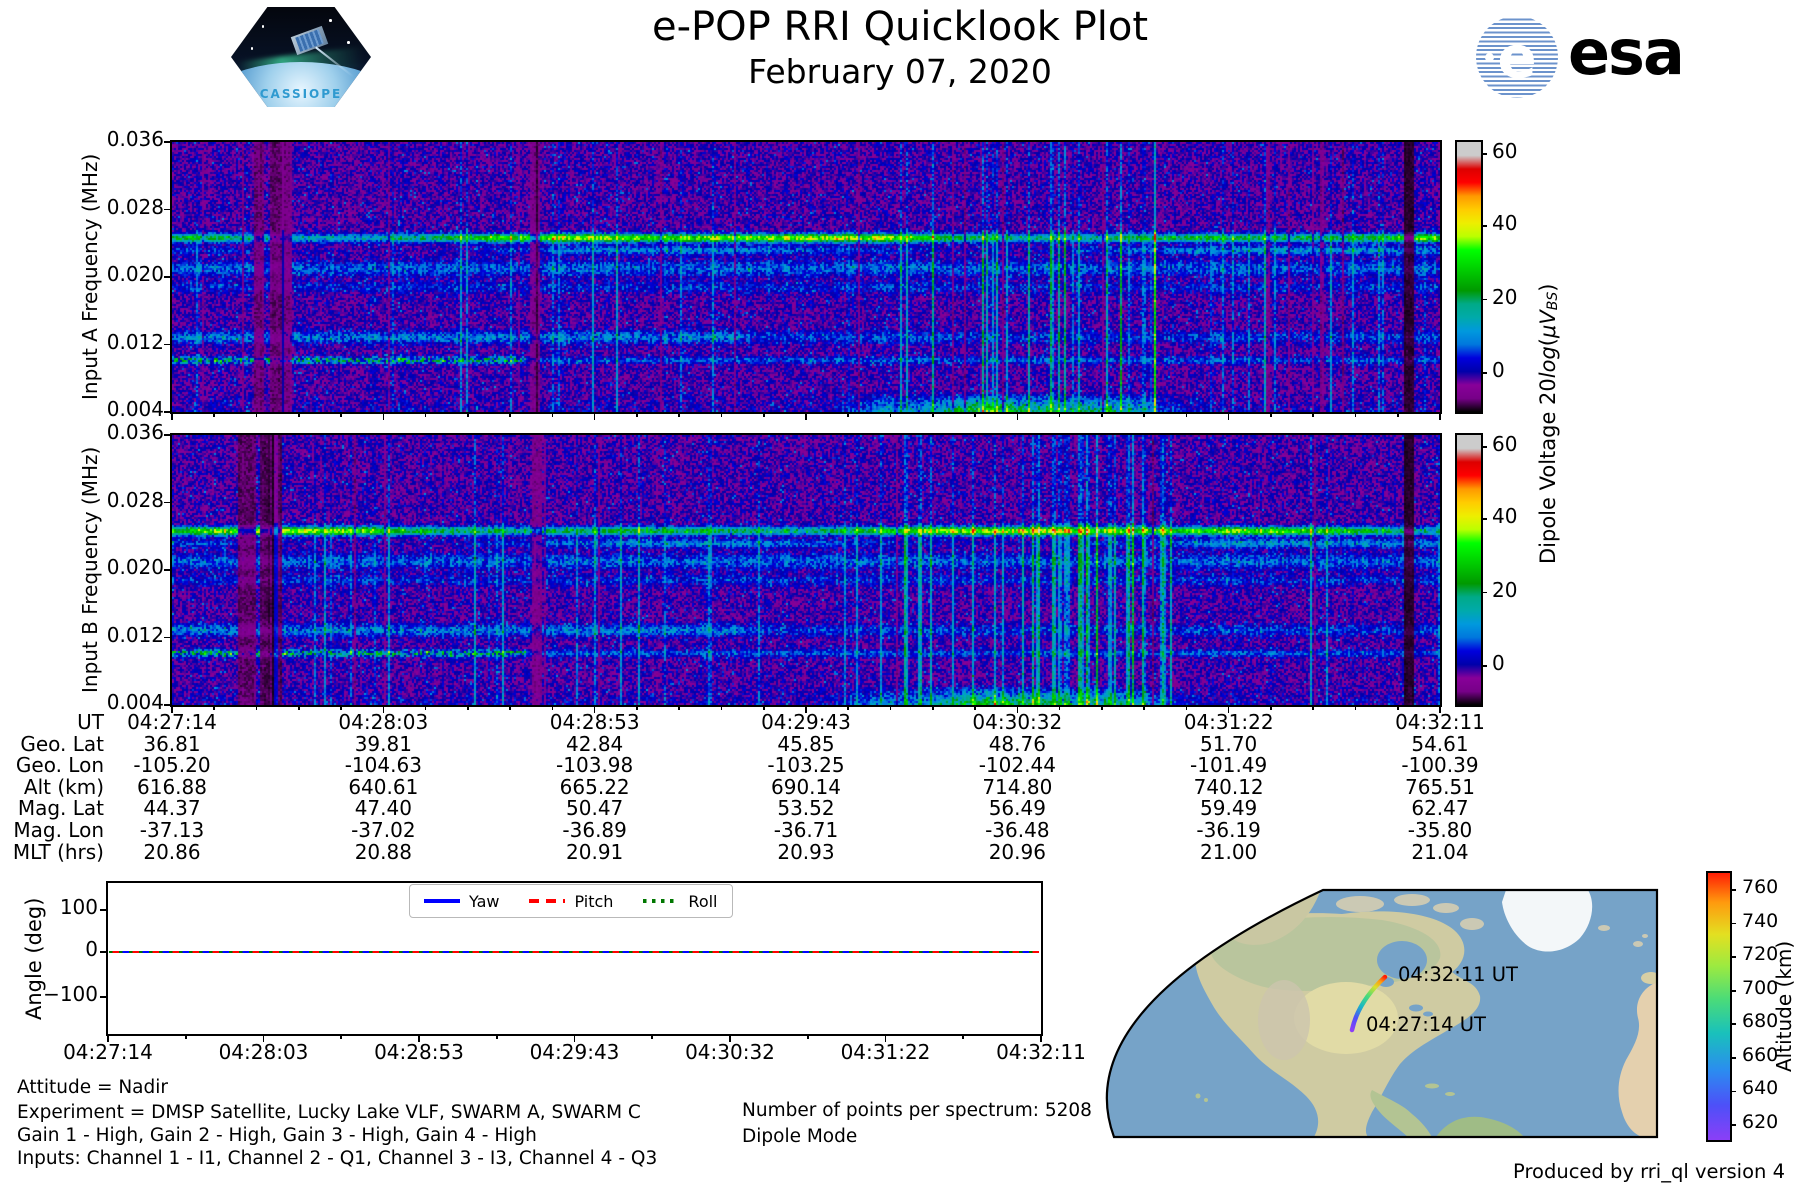 This screenshot has height=1200, width=1800. I want to click on ephemeris-value: 04:28:53, so click(594, 722).